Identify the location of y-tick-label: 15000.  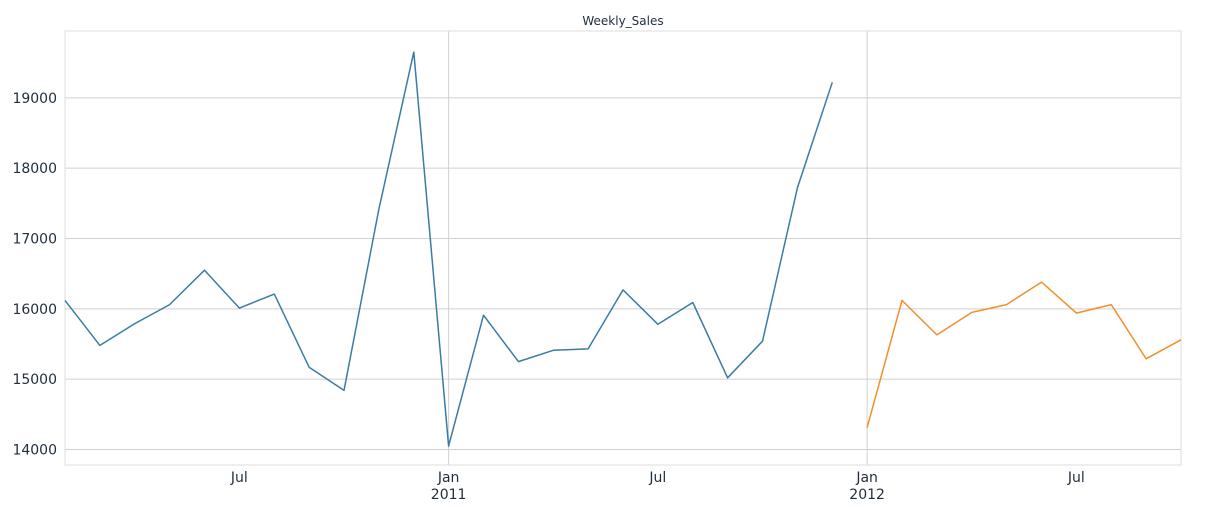
(34, 380).